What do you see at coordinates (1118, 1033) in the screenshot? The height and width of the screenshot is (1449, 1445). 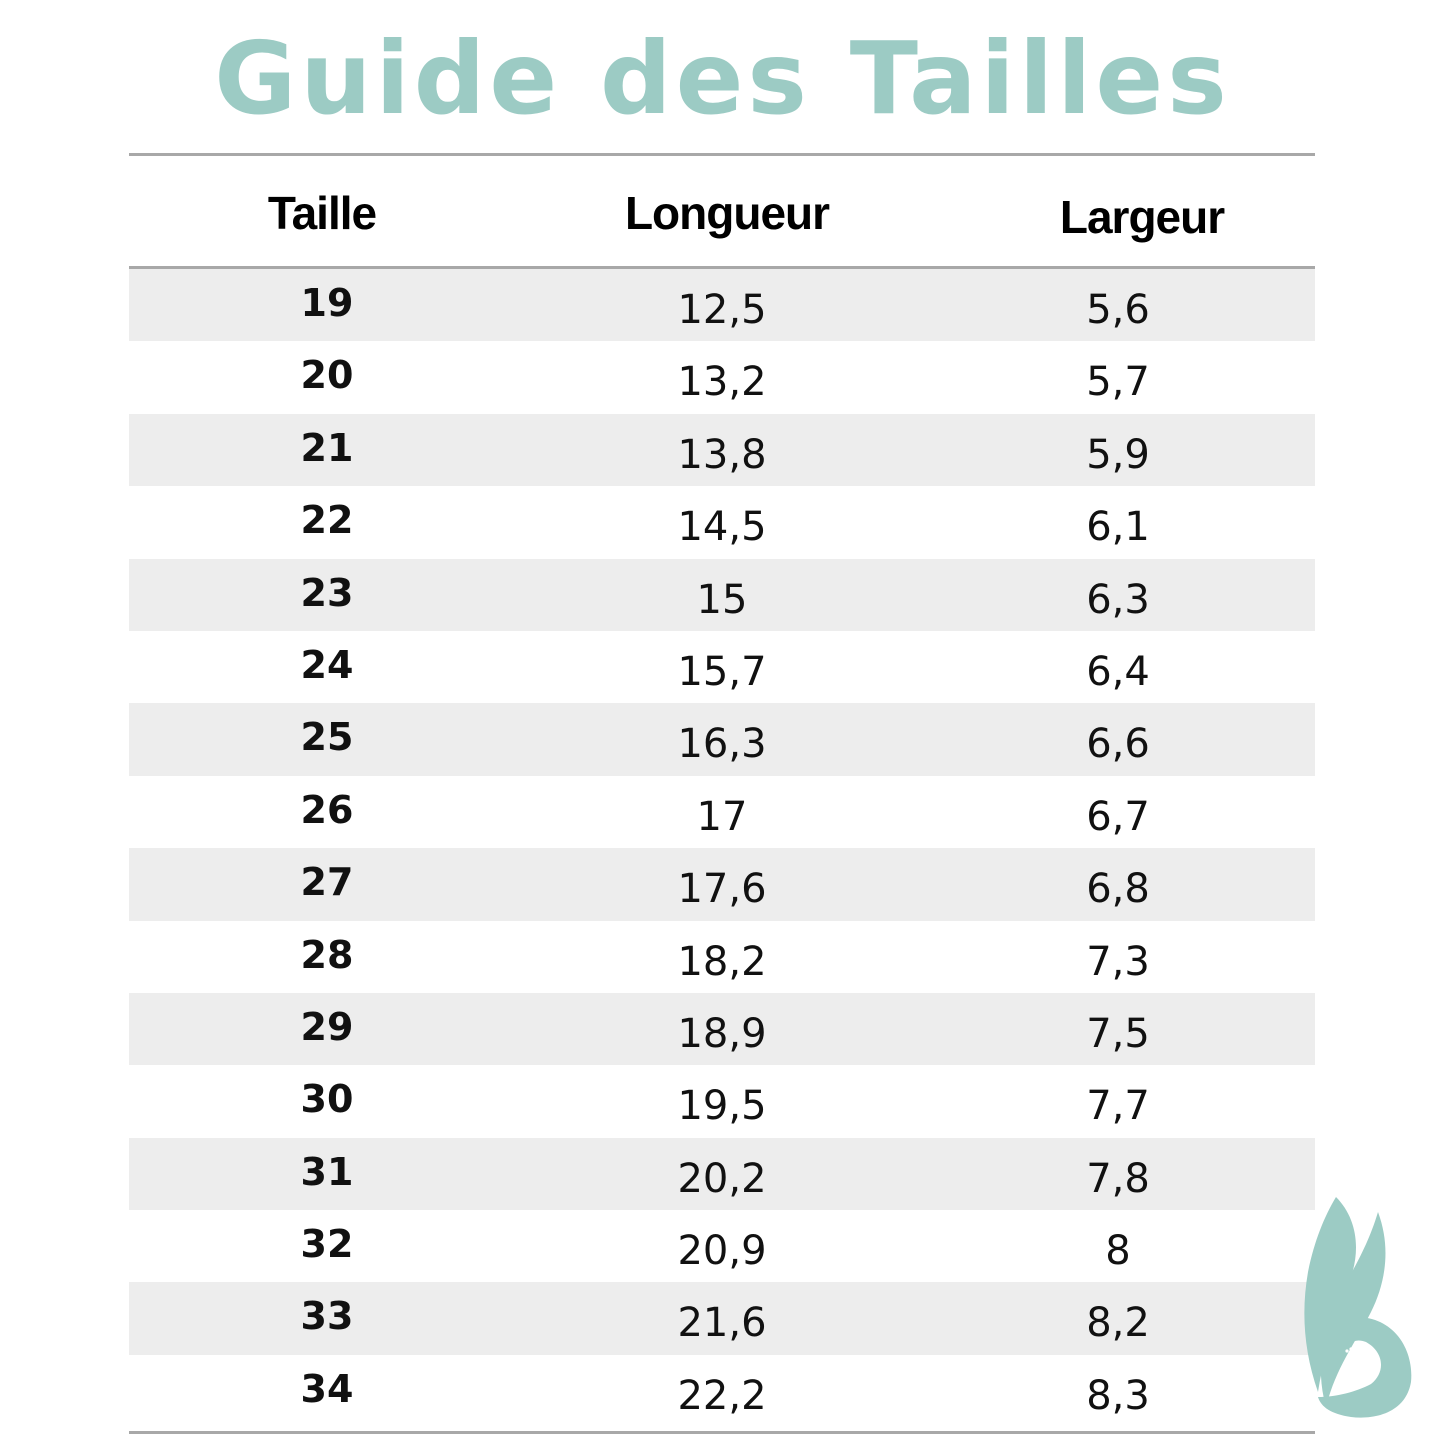 I see `cell-largeur: 7,5` at bounding box center [1118, 1033].